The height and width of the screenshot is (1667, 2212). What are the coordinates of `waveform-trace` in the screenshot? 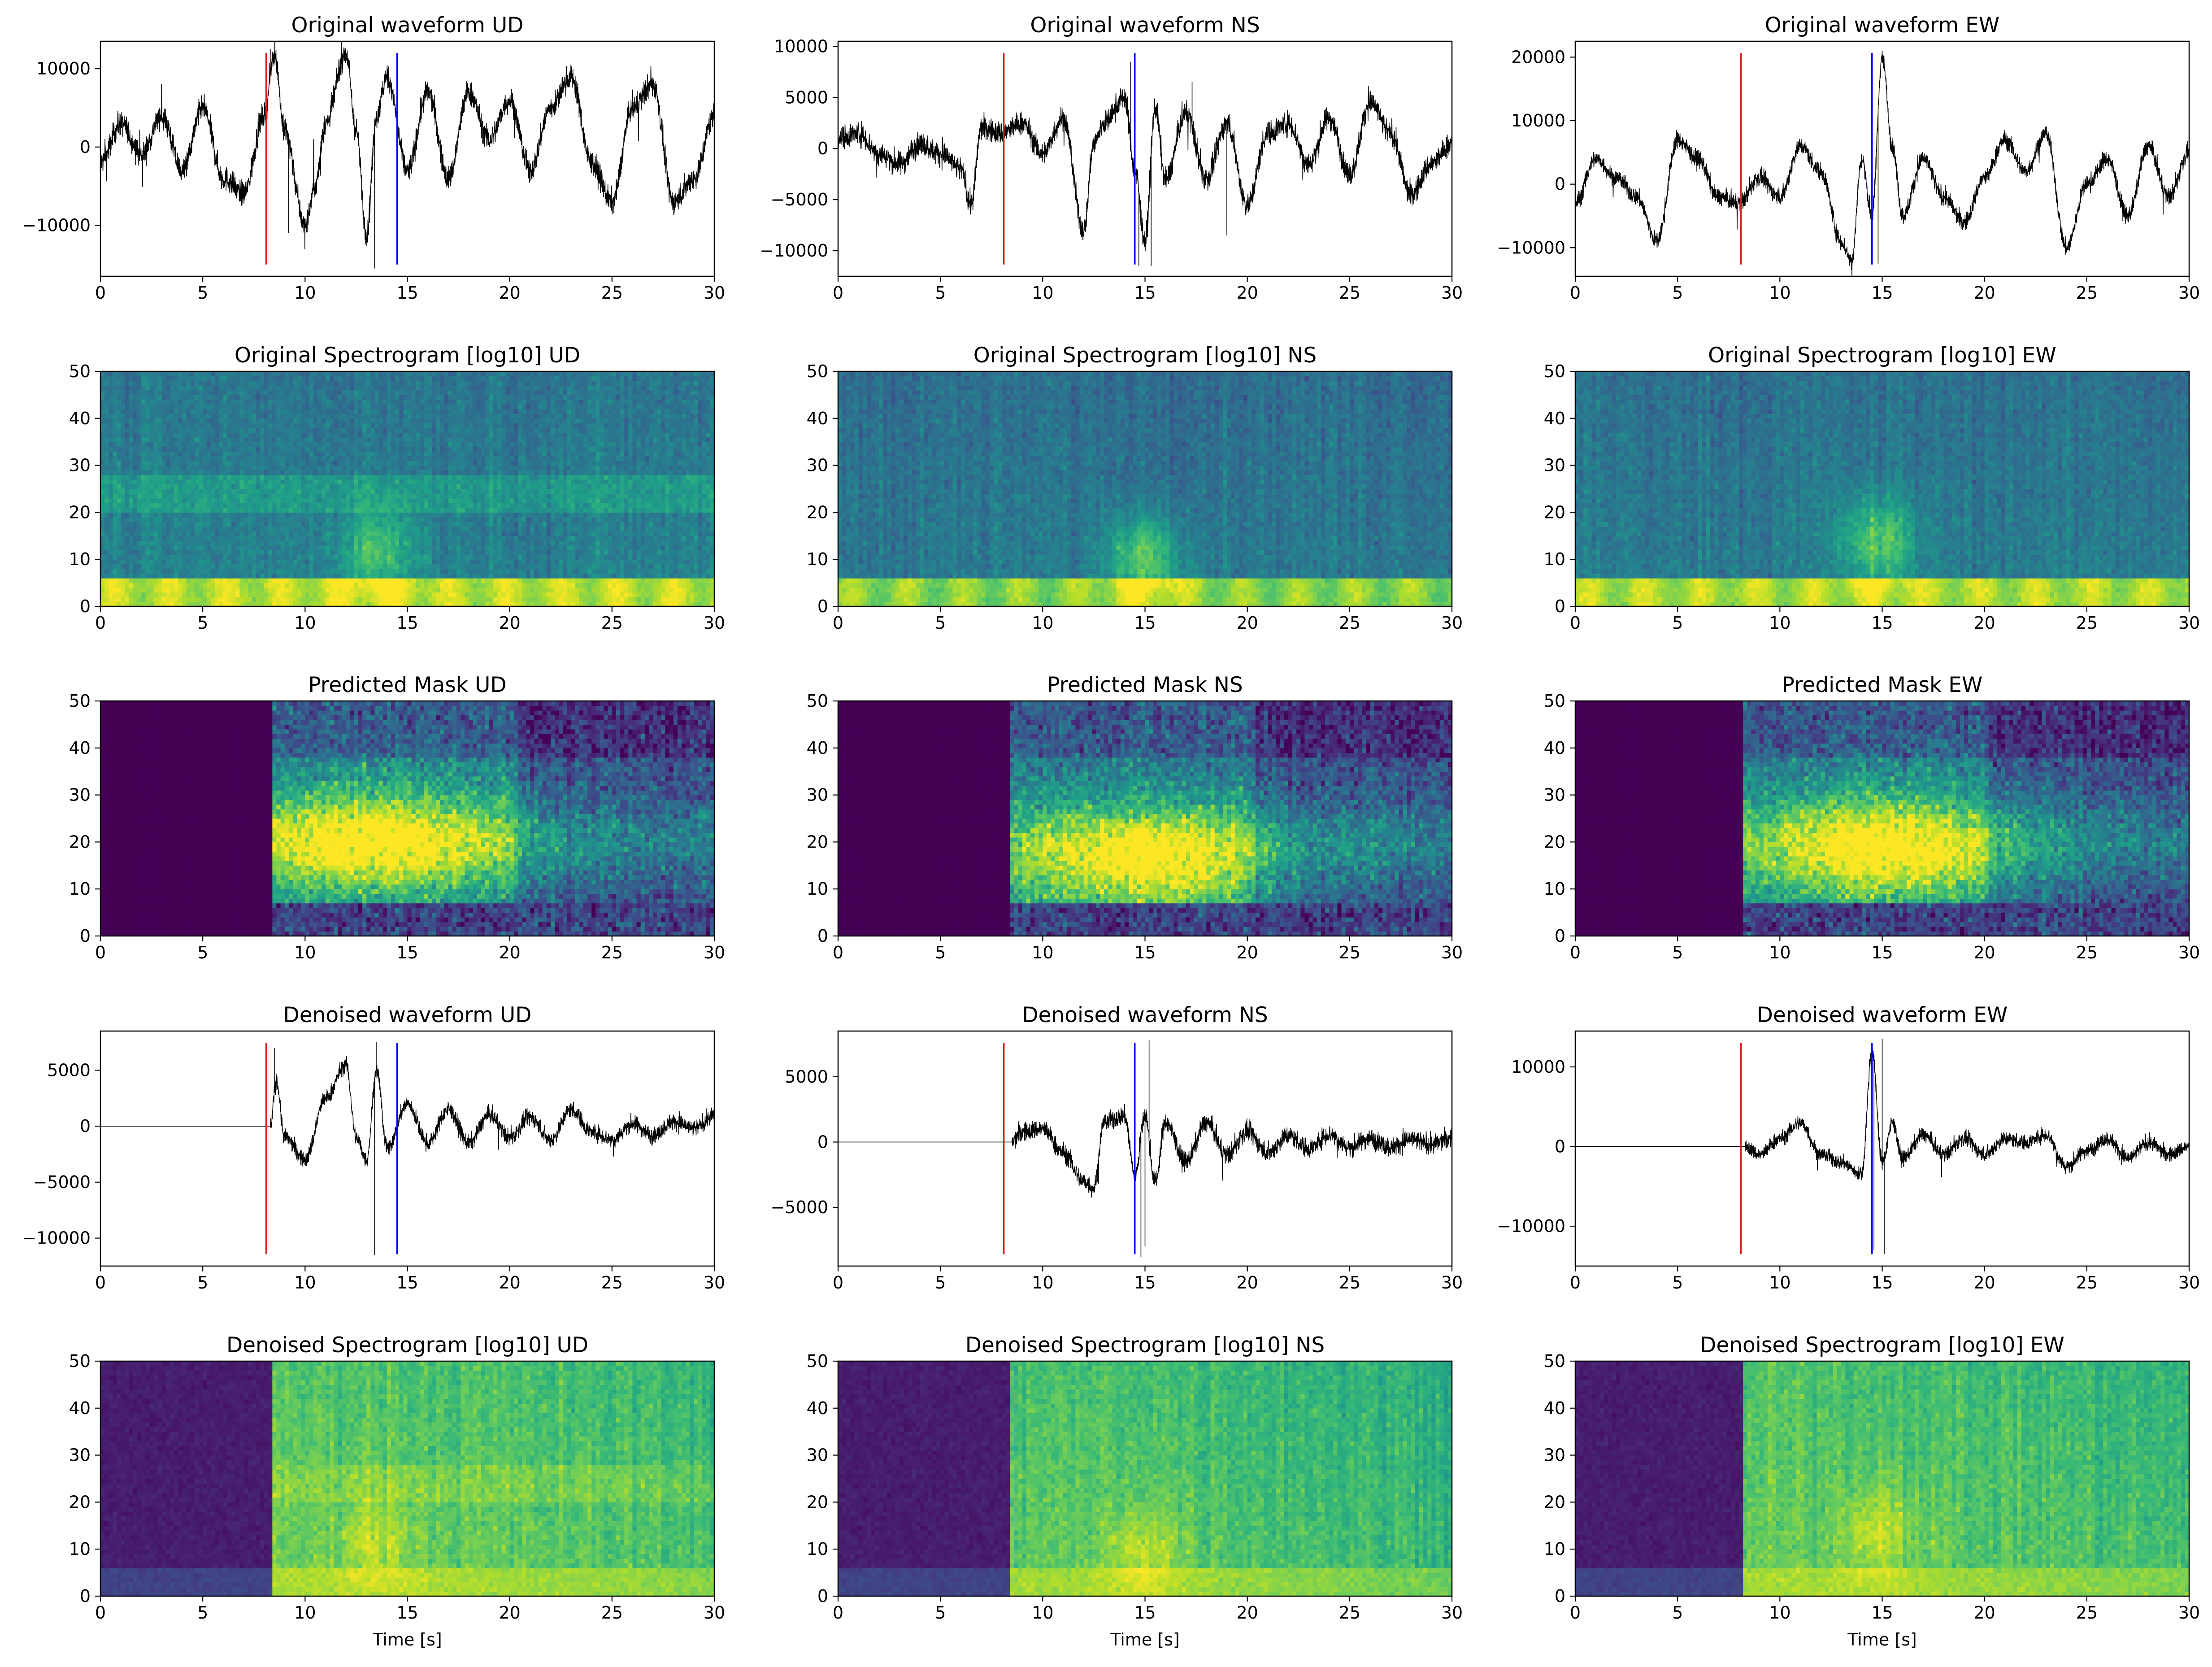 It's located at (1145, 164).